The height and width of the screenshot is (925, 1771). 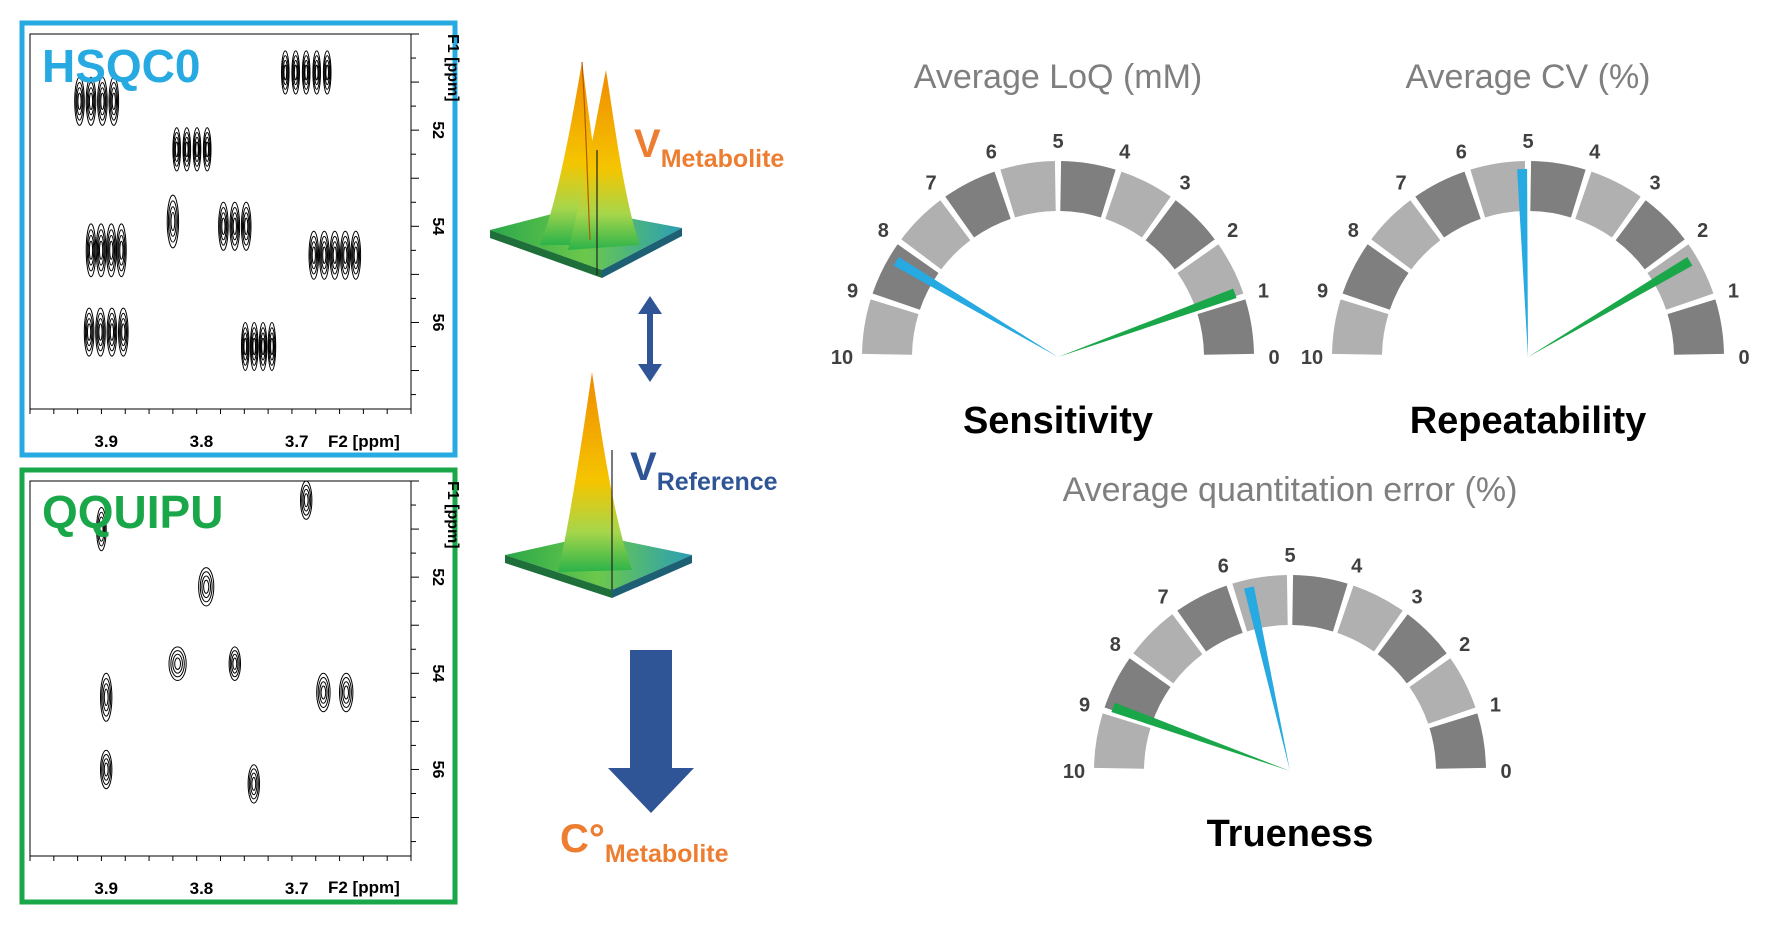 What do you see at coordinates (437, 226) in the screenshot?
I see `f1-tick-label: 54` at bounding box center [437, 226].